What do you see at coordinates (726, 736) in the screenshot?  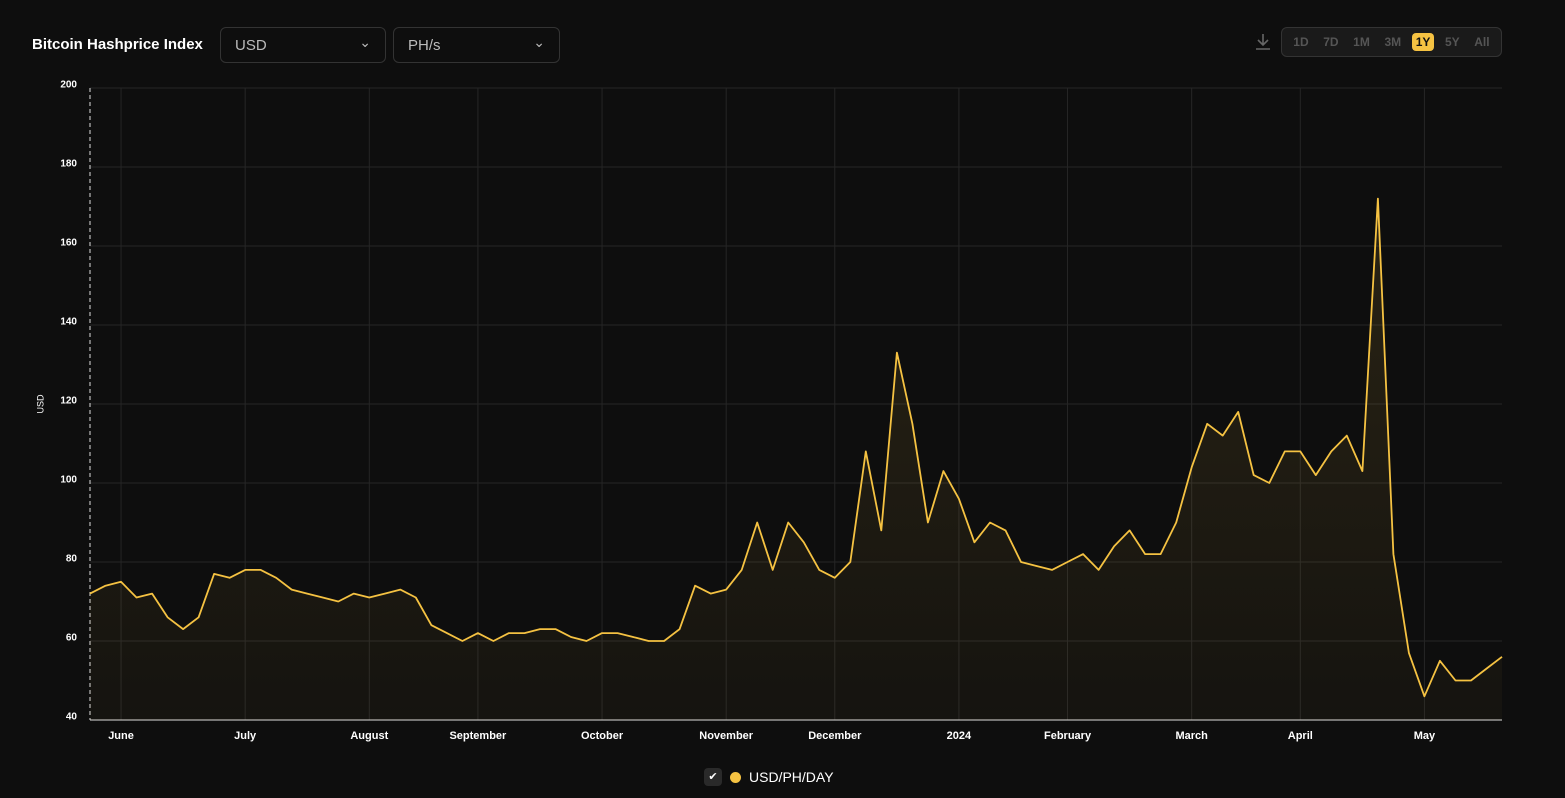 I see `x-tick-label: November` at bounding box center [726, 736].